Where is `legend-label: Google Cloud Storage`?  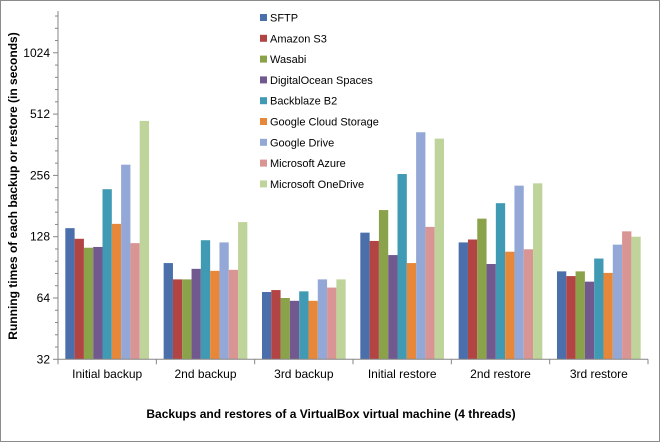 legend-label: Google Cloud Storage is located at coordinates (324, 123).